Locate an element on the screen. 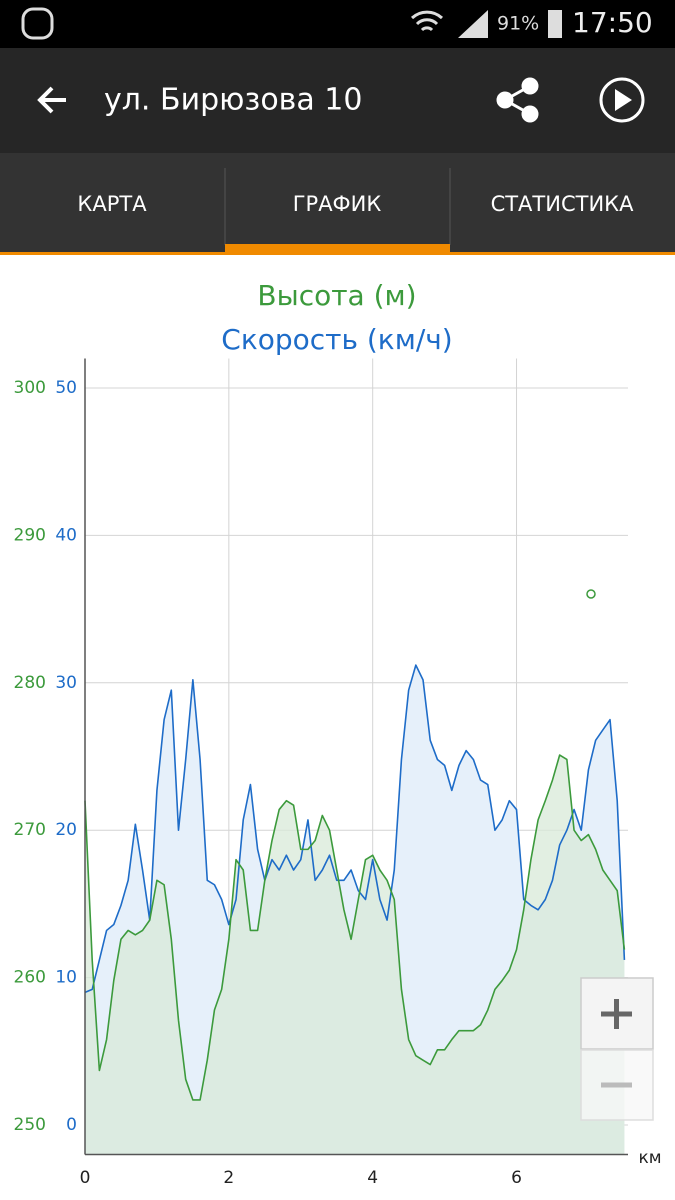  app-title: ул. Бирюзова 10 is located at coordinates (233, 100).